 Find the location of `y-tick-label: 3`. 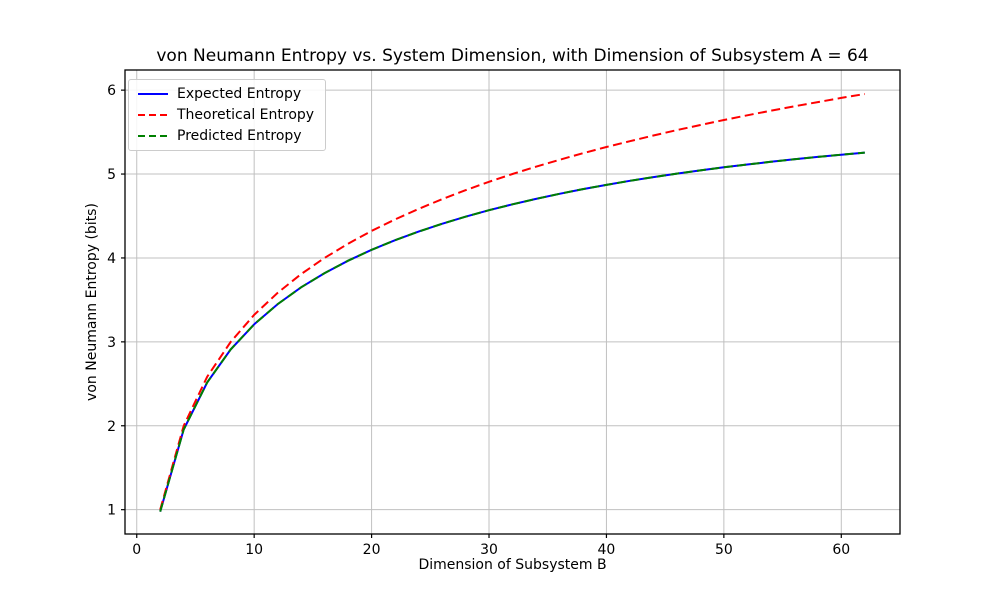

y-tick-label: 3 is located at coordinates (111, 343).